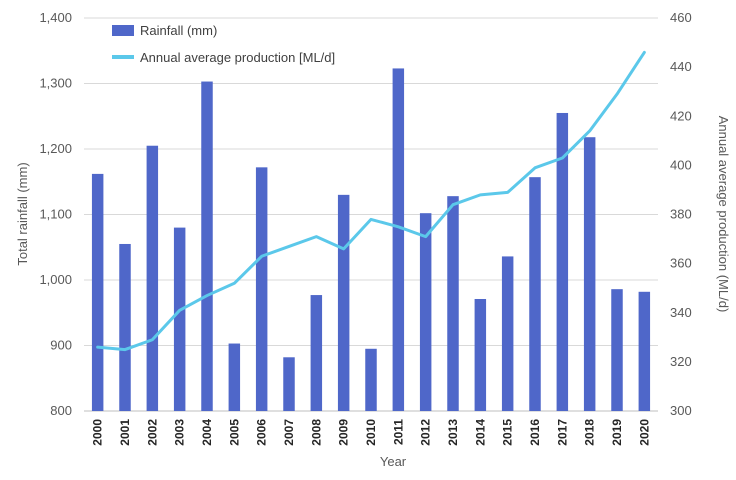  I want to click on left-axis-ticks: 800 900 1,000 1,100 1,200 1,300 1,400, so click(55, 214).